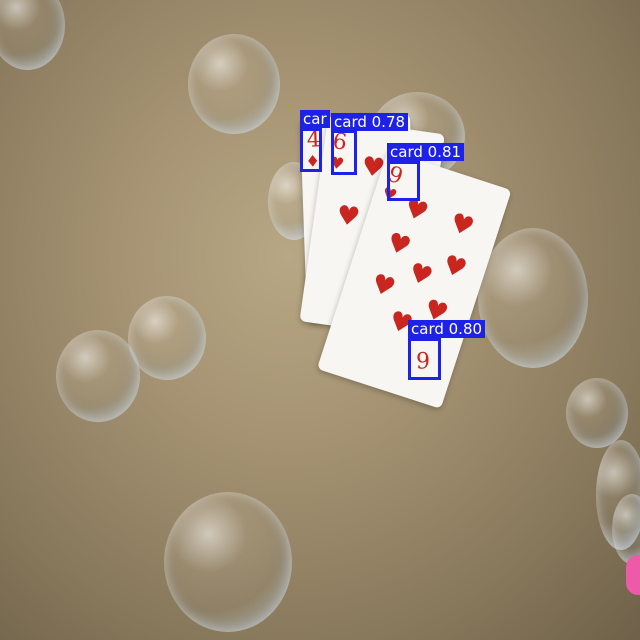  What do you see at coordinates (426, 152) in the screenshot?
I see `detection-label: card 0.81` at bounding box center [426, 152].